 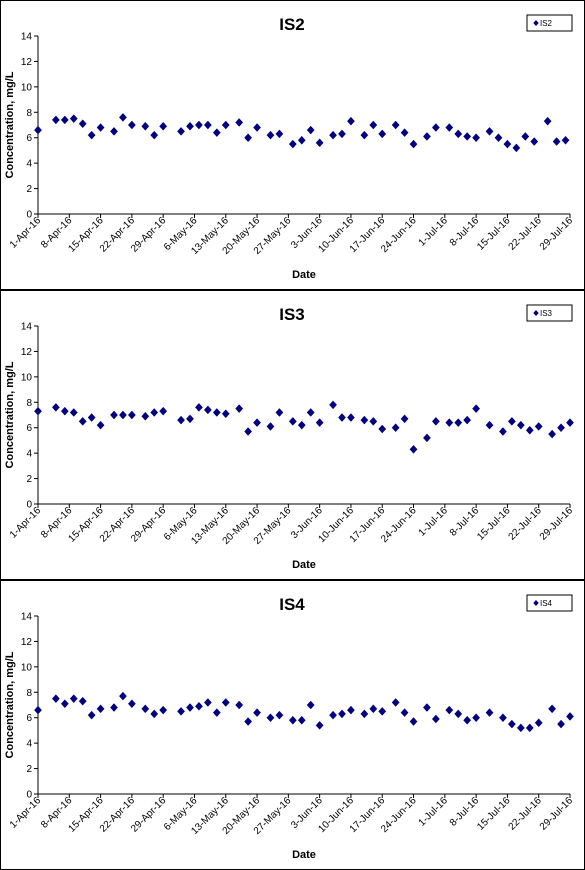 I want to click on legend-label: IS3, so click(x=546, y=313).